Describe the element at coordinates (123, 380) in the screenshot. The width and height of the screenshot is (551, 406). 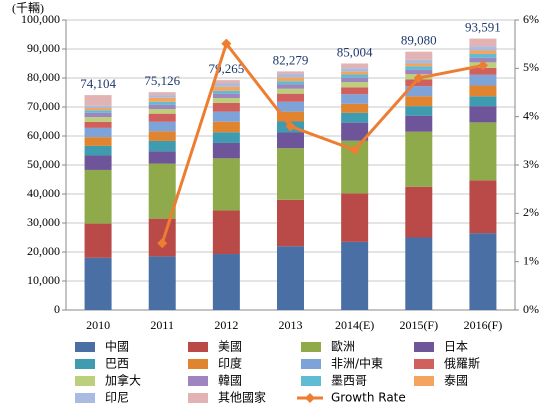
I see `legend-label: 加拿大` at that location.